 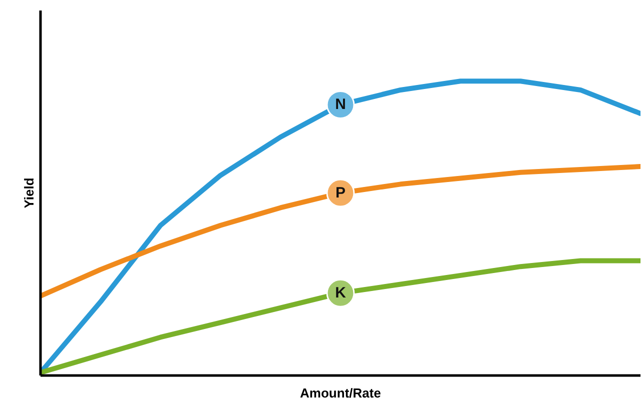 I want to click on series-label: N, so click(x=340, y=105).